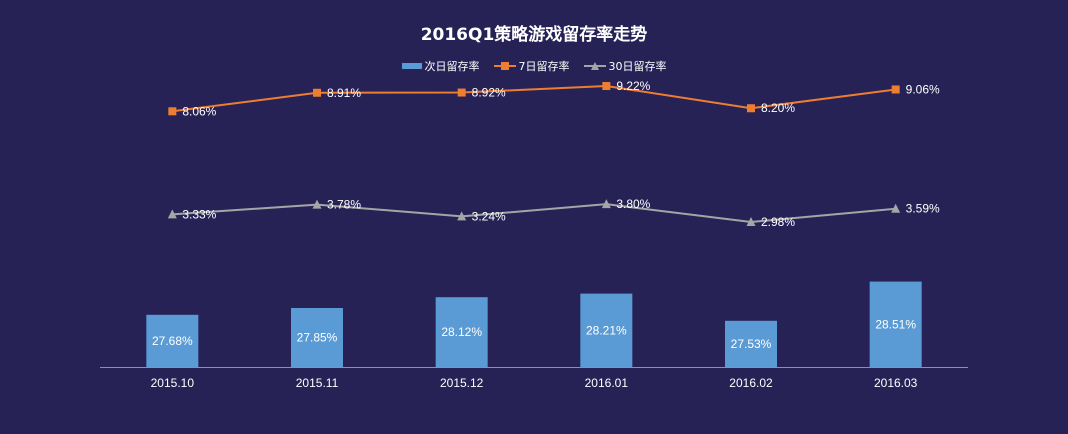 This screenshot has height=434, width=1068. Describe the element at coordinates (751, 222) in the screenshot. I see `point-30day-2016.02` at that location.